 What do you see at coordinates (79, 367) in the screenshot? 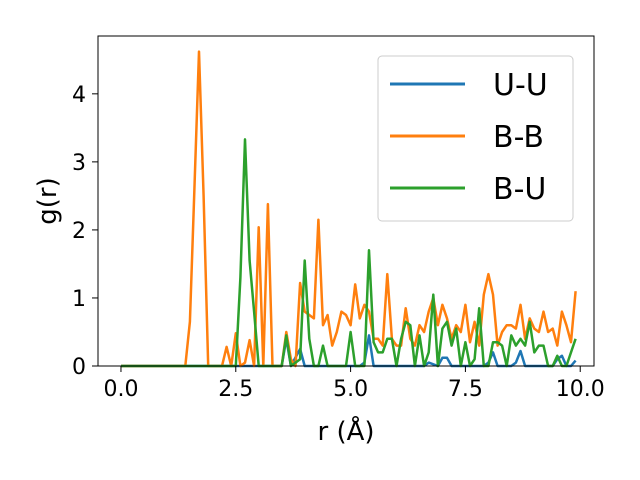
I see `y-tick-label: 0` at bounding box center [79, 367].